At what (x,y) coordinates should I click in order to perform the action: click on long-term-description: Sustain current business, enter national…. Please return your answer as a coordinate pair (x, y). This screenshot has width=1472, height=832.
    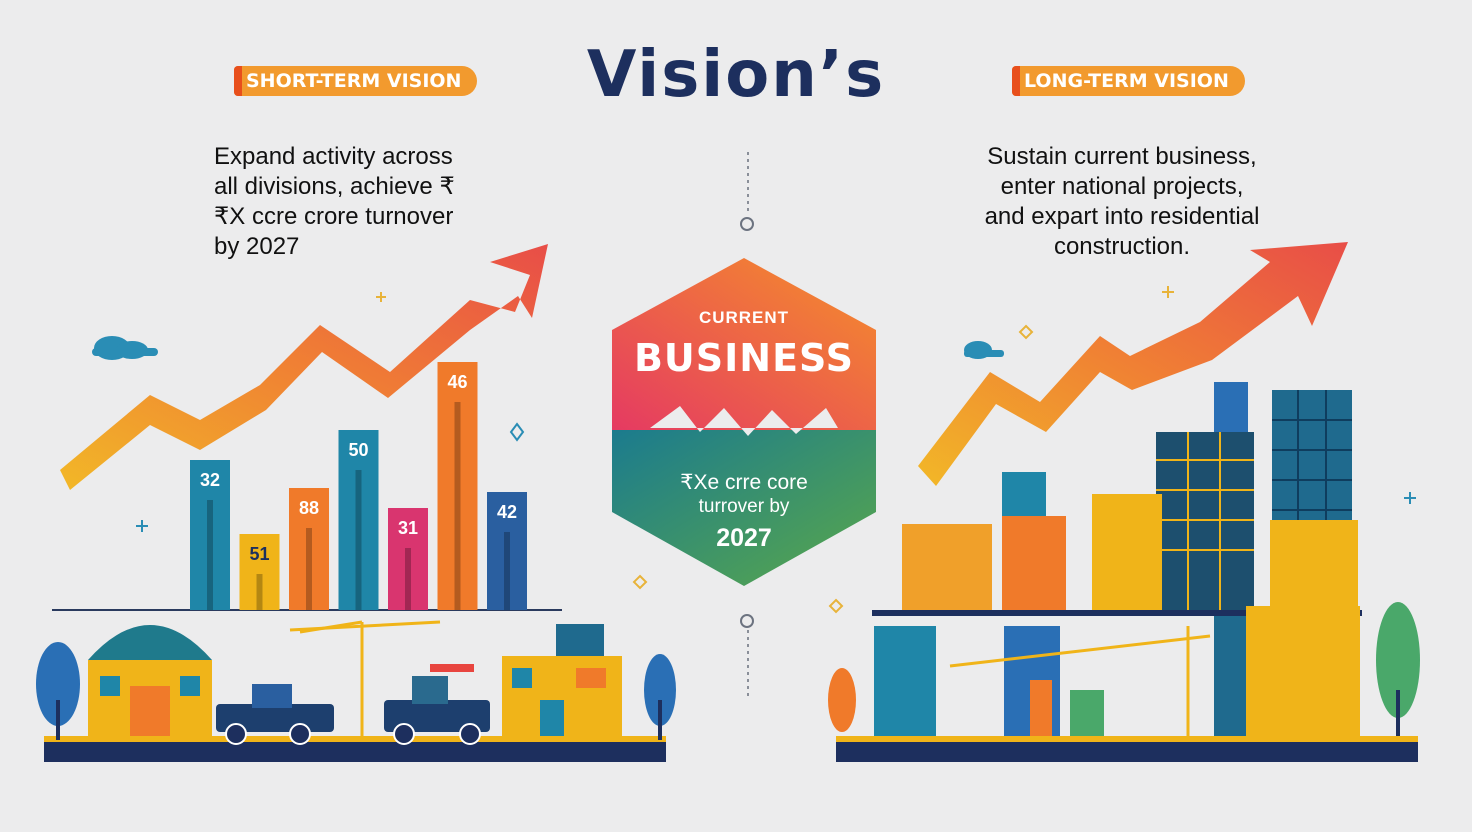
    Looking at the image, I should click on (1122, 201).